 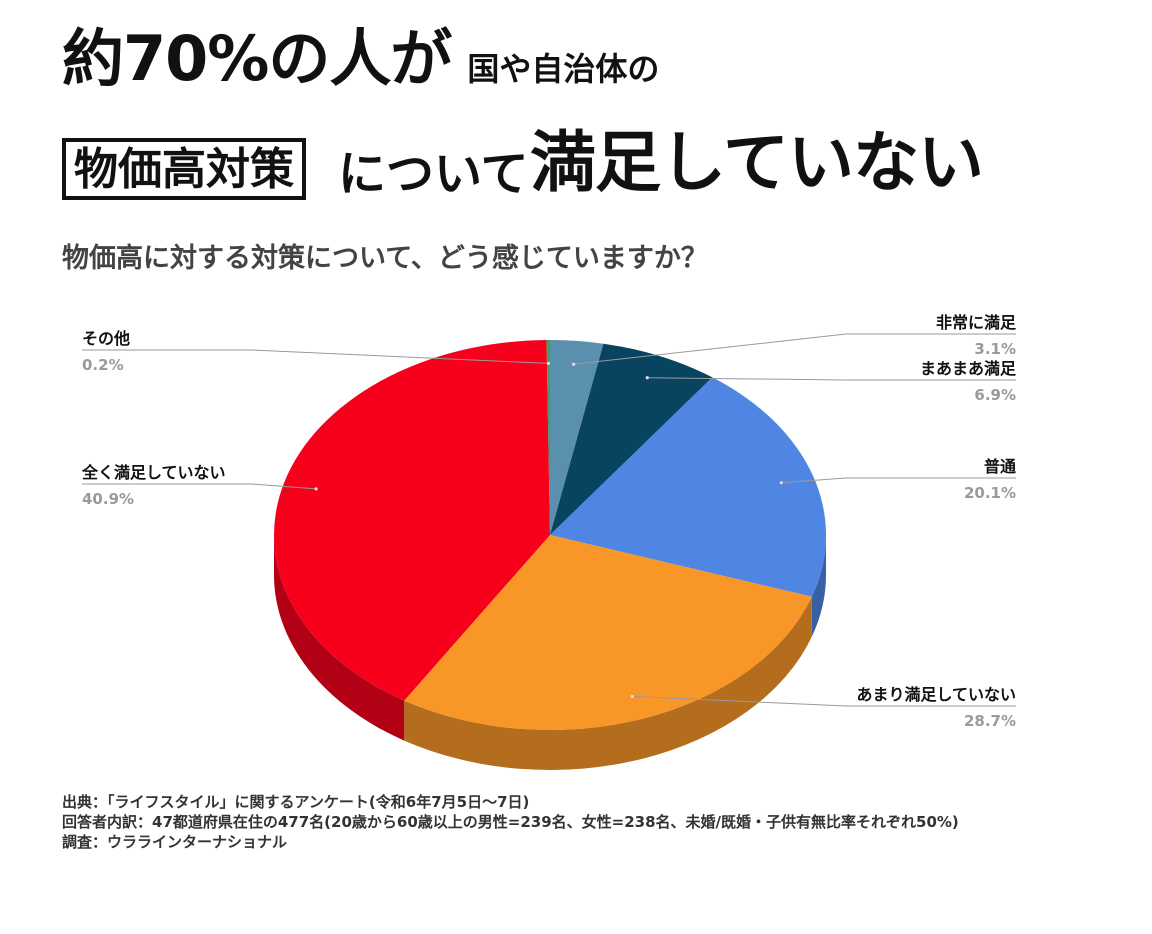 I want to click on headline-boxed-keyword: 物価高対策, so click(x=184, y=169).